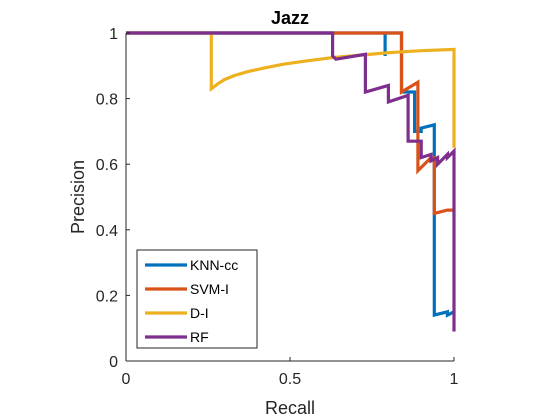 This screenshot has width=560, height=420. Describe the element at coordinates (113, 34) in the screenshot. I see `y-tick-label: 1` at that location.